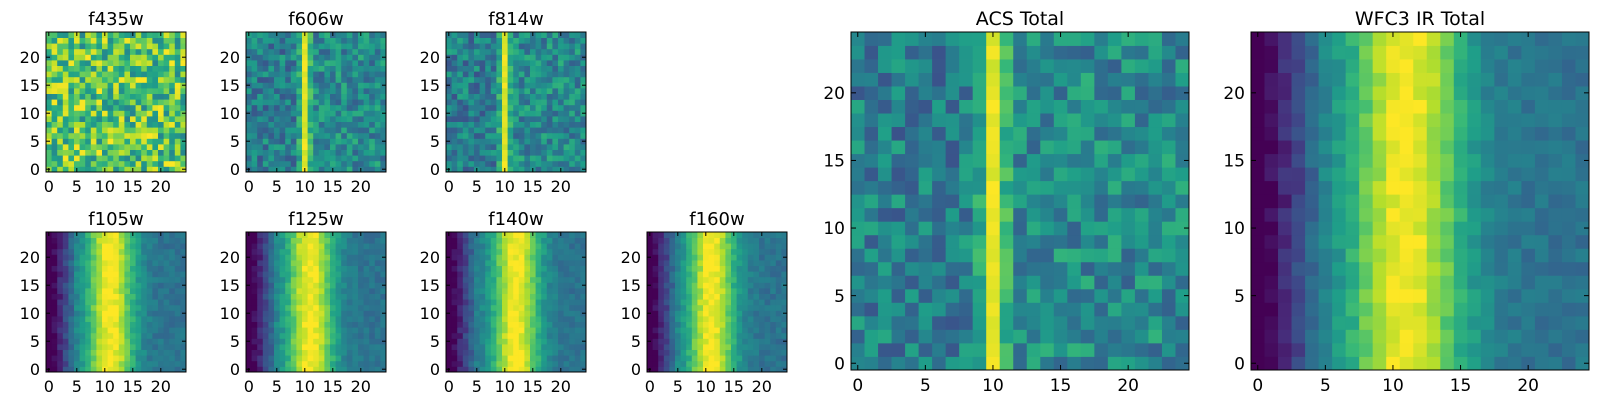  Describe the element at coordinates (30, 57) in the screenshot. I see `y-tick-label: 20` at that location.